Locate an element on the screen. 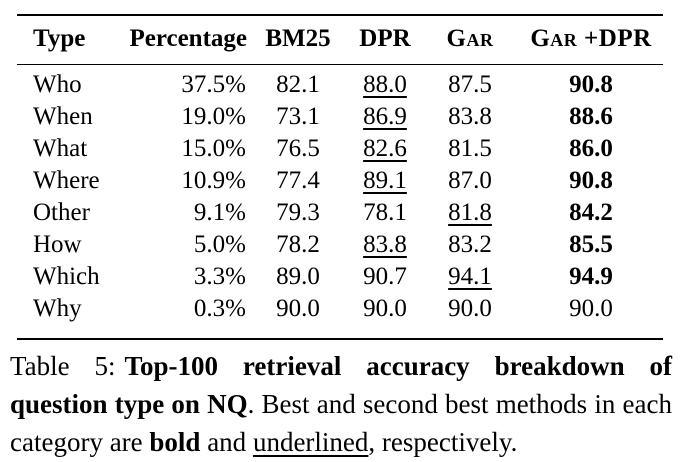 This screenshot has width=687, height=462. table-cell: 88.6 is located at coordinates (591, 116).